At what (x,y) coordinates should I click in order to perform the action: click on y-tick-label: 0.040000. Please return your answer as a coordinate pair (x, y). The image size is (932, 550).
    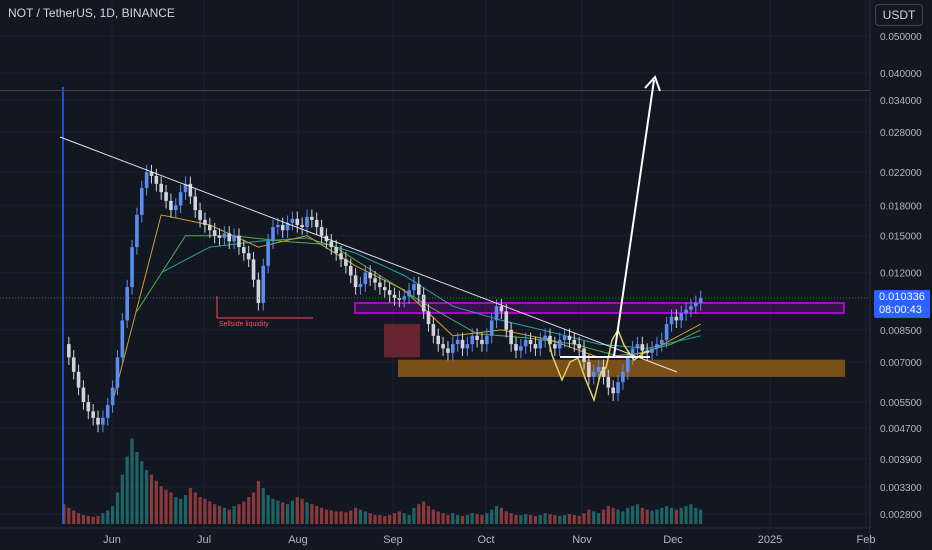
    Looking at the image, I should click on (901, 74).